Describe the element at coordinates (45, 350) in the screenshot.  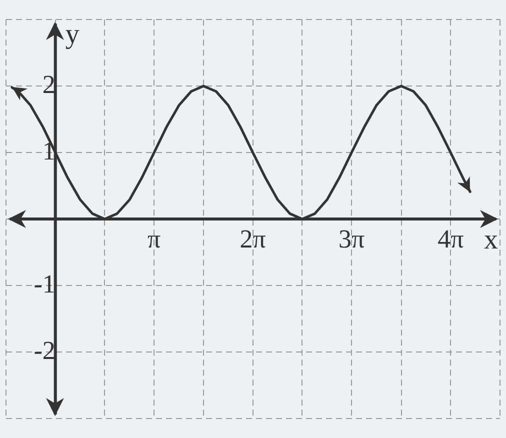
I see `y-tick-label: -2` at that location.